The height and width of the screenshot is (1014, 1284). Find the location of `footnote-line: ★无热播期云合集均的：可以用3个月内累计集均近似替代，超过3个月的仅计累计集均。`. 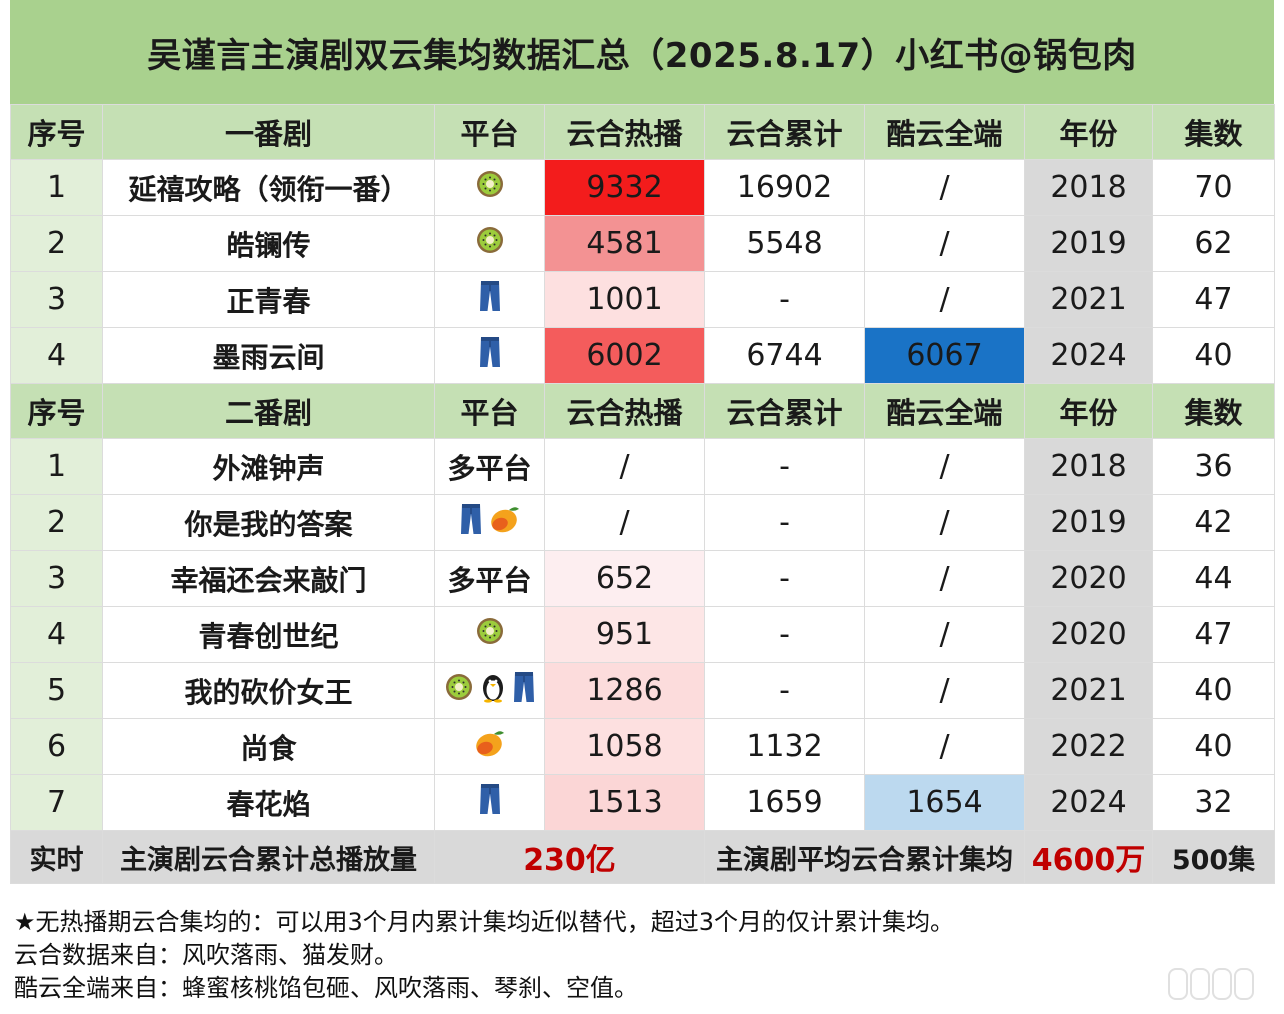

footnote-line: ★无热播期云合集均的：可以用3个月内累计集均近似替代，超过3个月的仅计累计集均。 is located at coordinates (484, 922).